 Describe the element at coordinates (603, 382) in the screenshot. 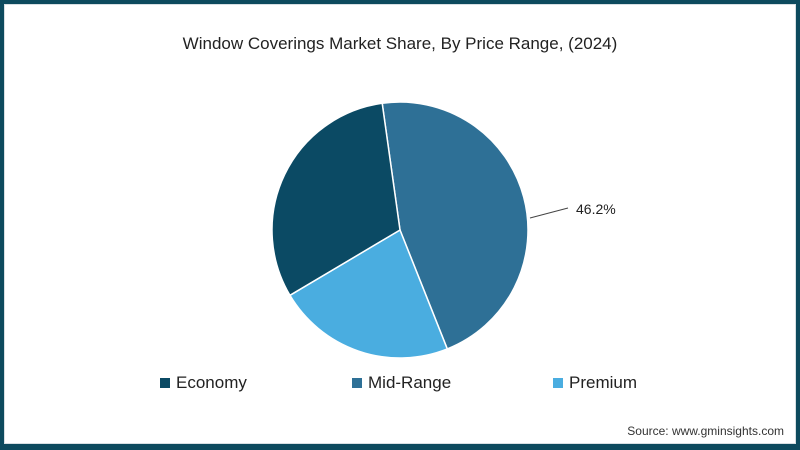

I see `legend-label-premium: Premium` at that location.